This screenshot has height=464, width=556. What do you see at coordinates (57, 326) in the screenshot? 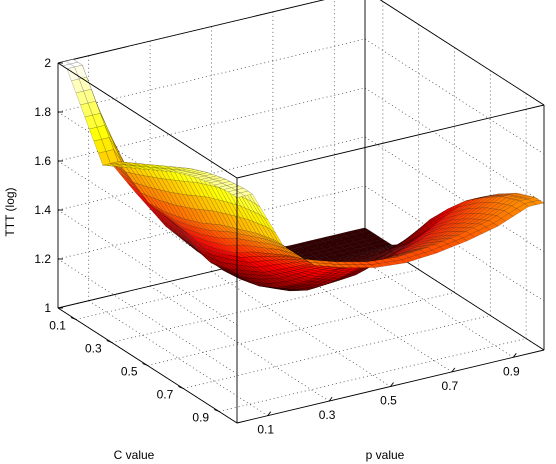
I see `y-tick-label: 0.1` at bounding box center [57, 326].